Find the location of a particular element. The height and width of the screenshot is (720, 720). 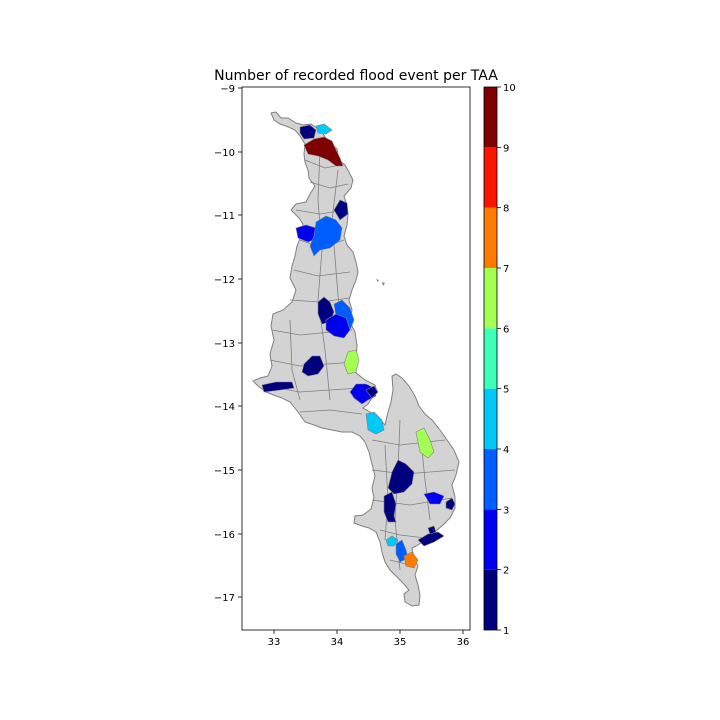

colorbar-bands is located at coordinates (490, 358).